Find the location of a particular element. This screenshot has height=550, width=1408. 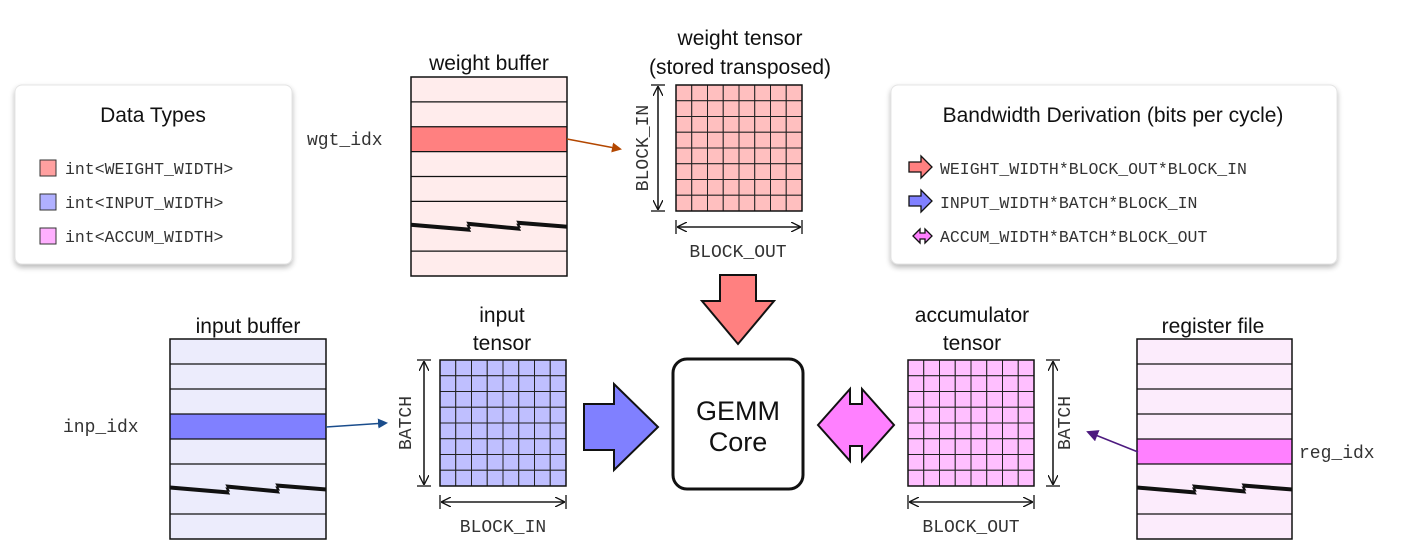

legend-input-type: int<INPUT_WIDTH> is located at coordinates (144, 203).